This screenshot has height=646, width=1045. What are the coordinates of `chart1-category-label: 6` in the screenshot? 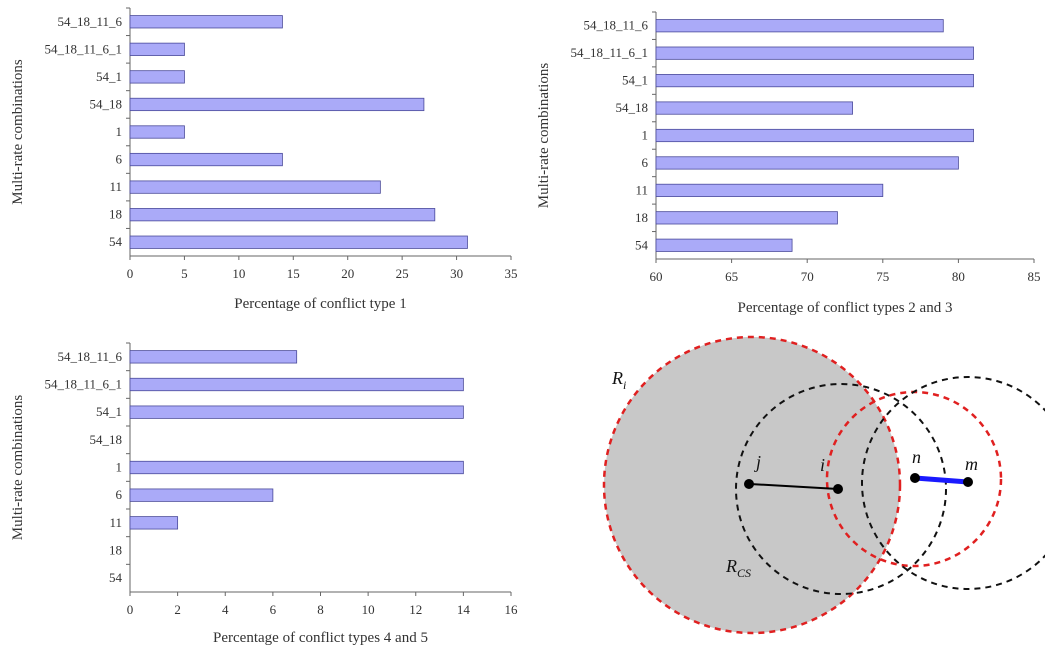 It's located at (119, 159).